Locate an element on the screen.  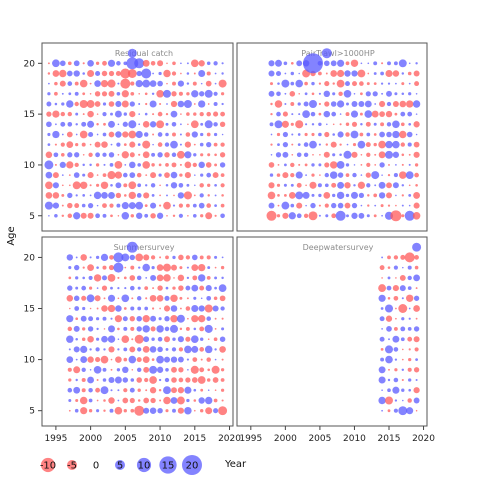
panel-title: PairTrawl>1000HP is located at coordinates (338, 53).